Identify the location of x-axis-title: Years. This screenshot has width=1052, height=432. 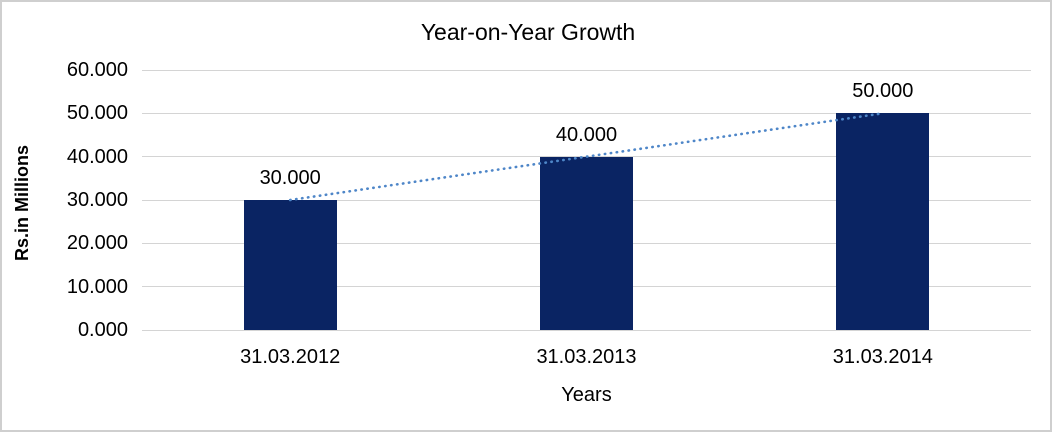
(586, 395).